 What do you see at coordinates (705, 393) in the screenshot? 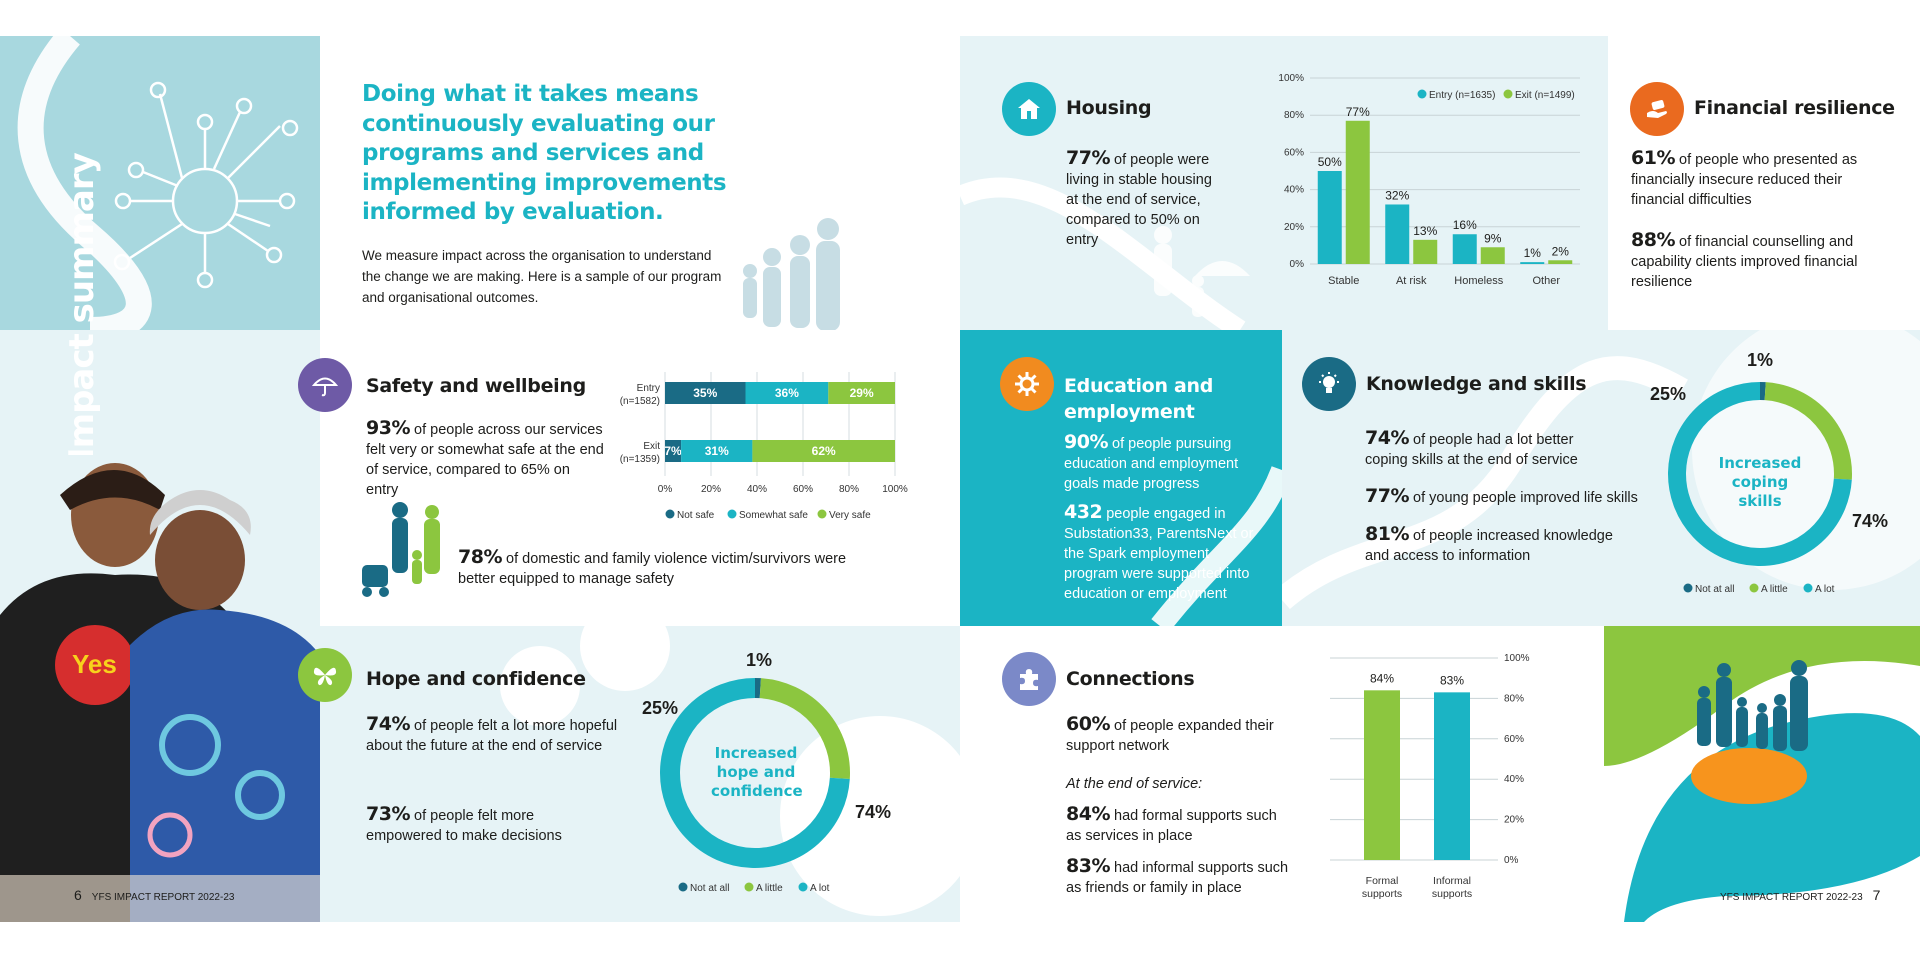
I see `data-label: 35%` at bounding box center [705, 393].